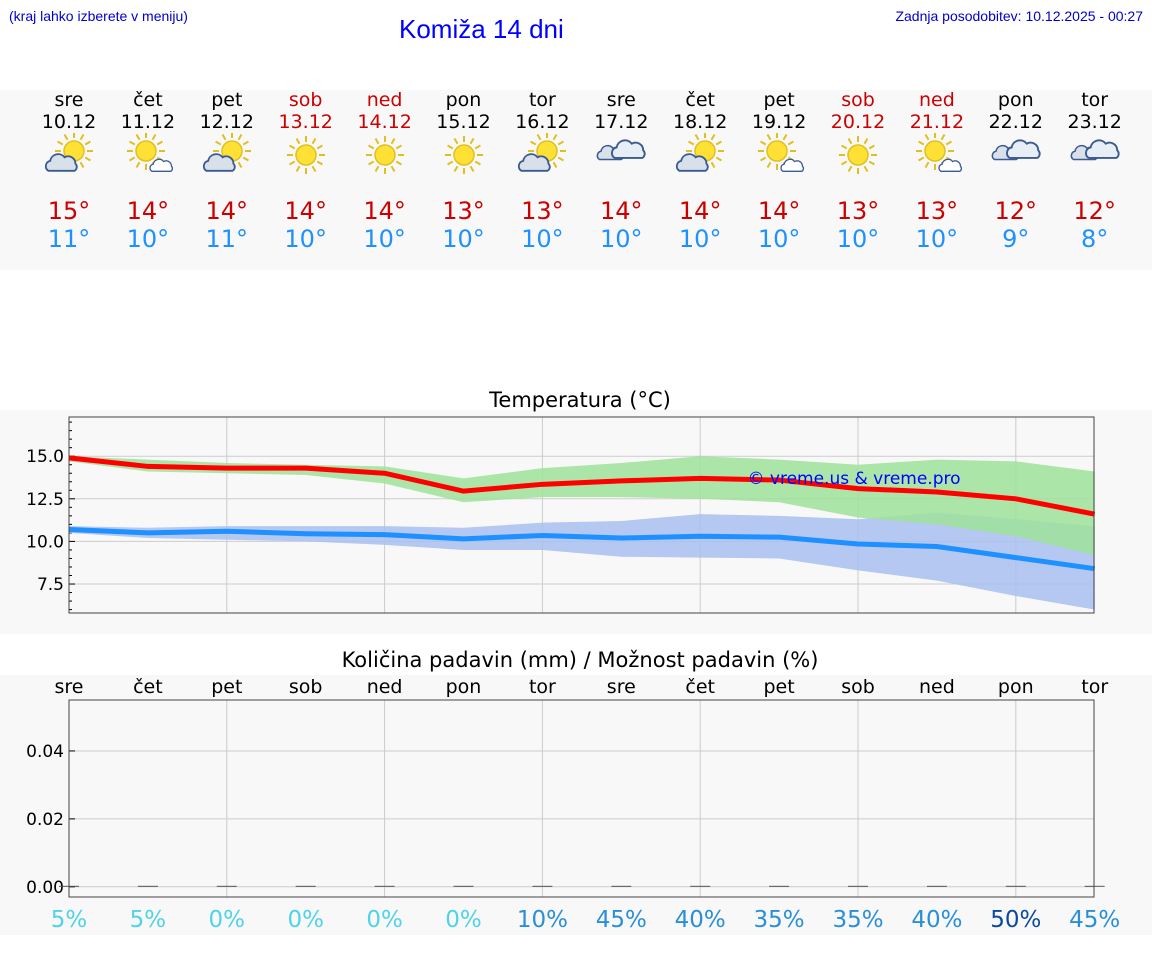 This screenshot has height=975, width=1152. What do you see at coordinates (580, 400) in the screenshot?
I see `temperature-chart-title: Temperatura (°C)` at bounding box center [580, 400].